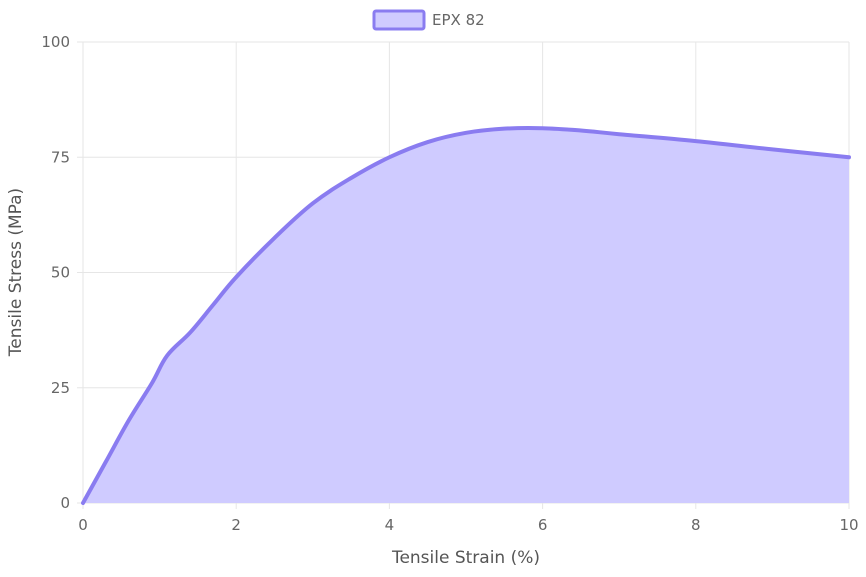  Describe the element at coordinates (236, 525) in the screenshot. I see `x-tick-label: 2` at that location.